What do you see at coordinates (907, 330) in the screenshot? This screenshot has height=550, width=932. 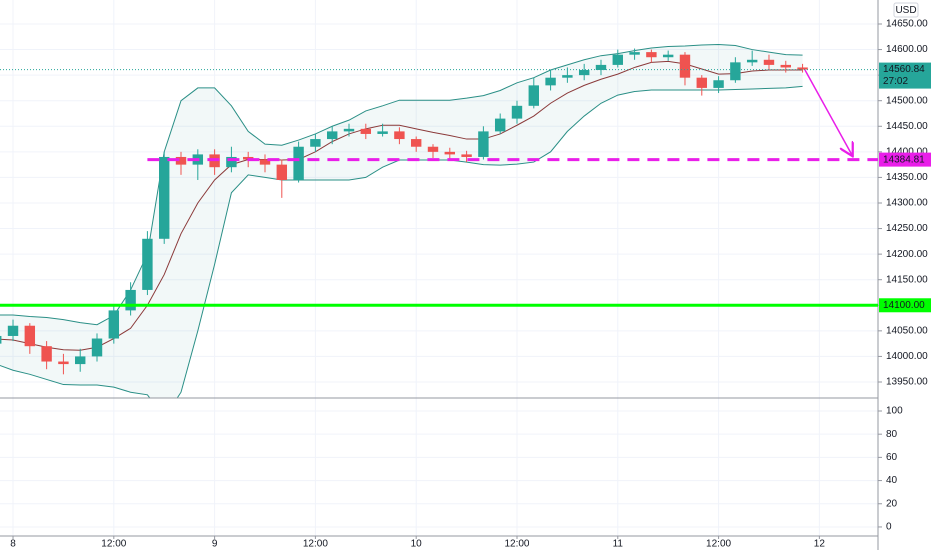 I see `y-tick-label: 14050.00` at bounding box center [907, 330].